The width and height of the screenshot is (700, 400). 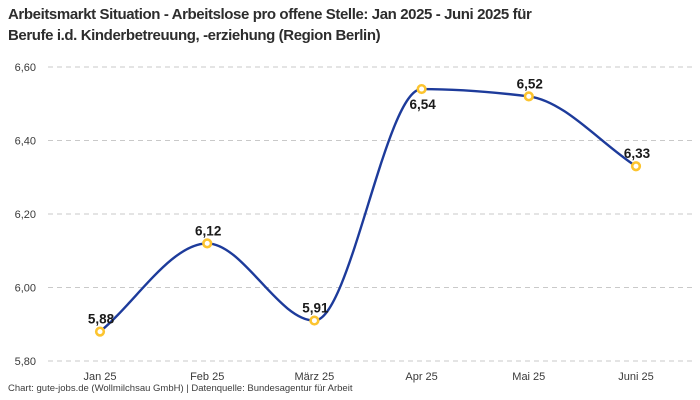 What do you see at coordinates (25, 68) in the screenshot?
I see `y-axis-tick-label: 6,60` at bounding box center [25, 68].